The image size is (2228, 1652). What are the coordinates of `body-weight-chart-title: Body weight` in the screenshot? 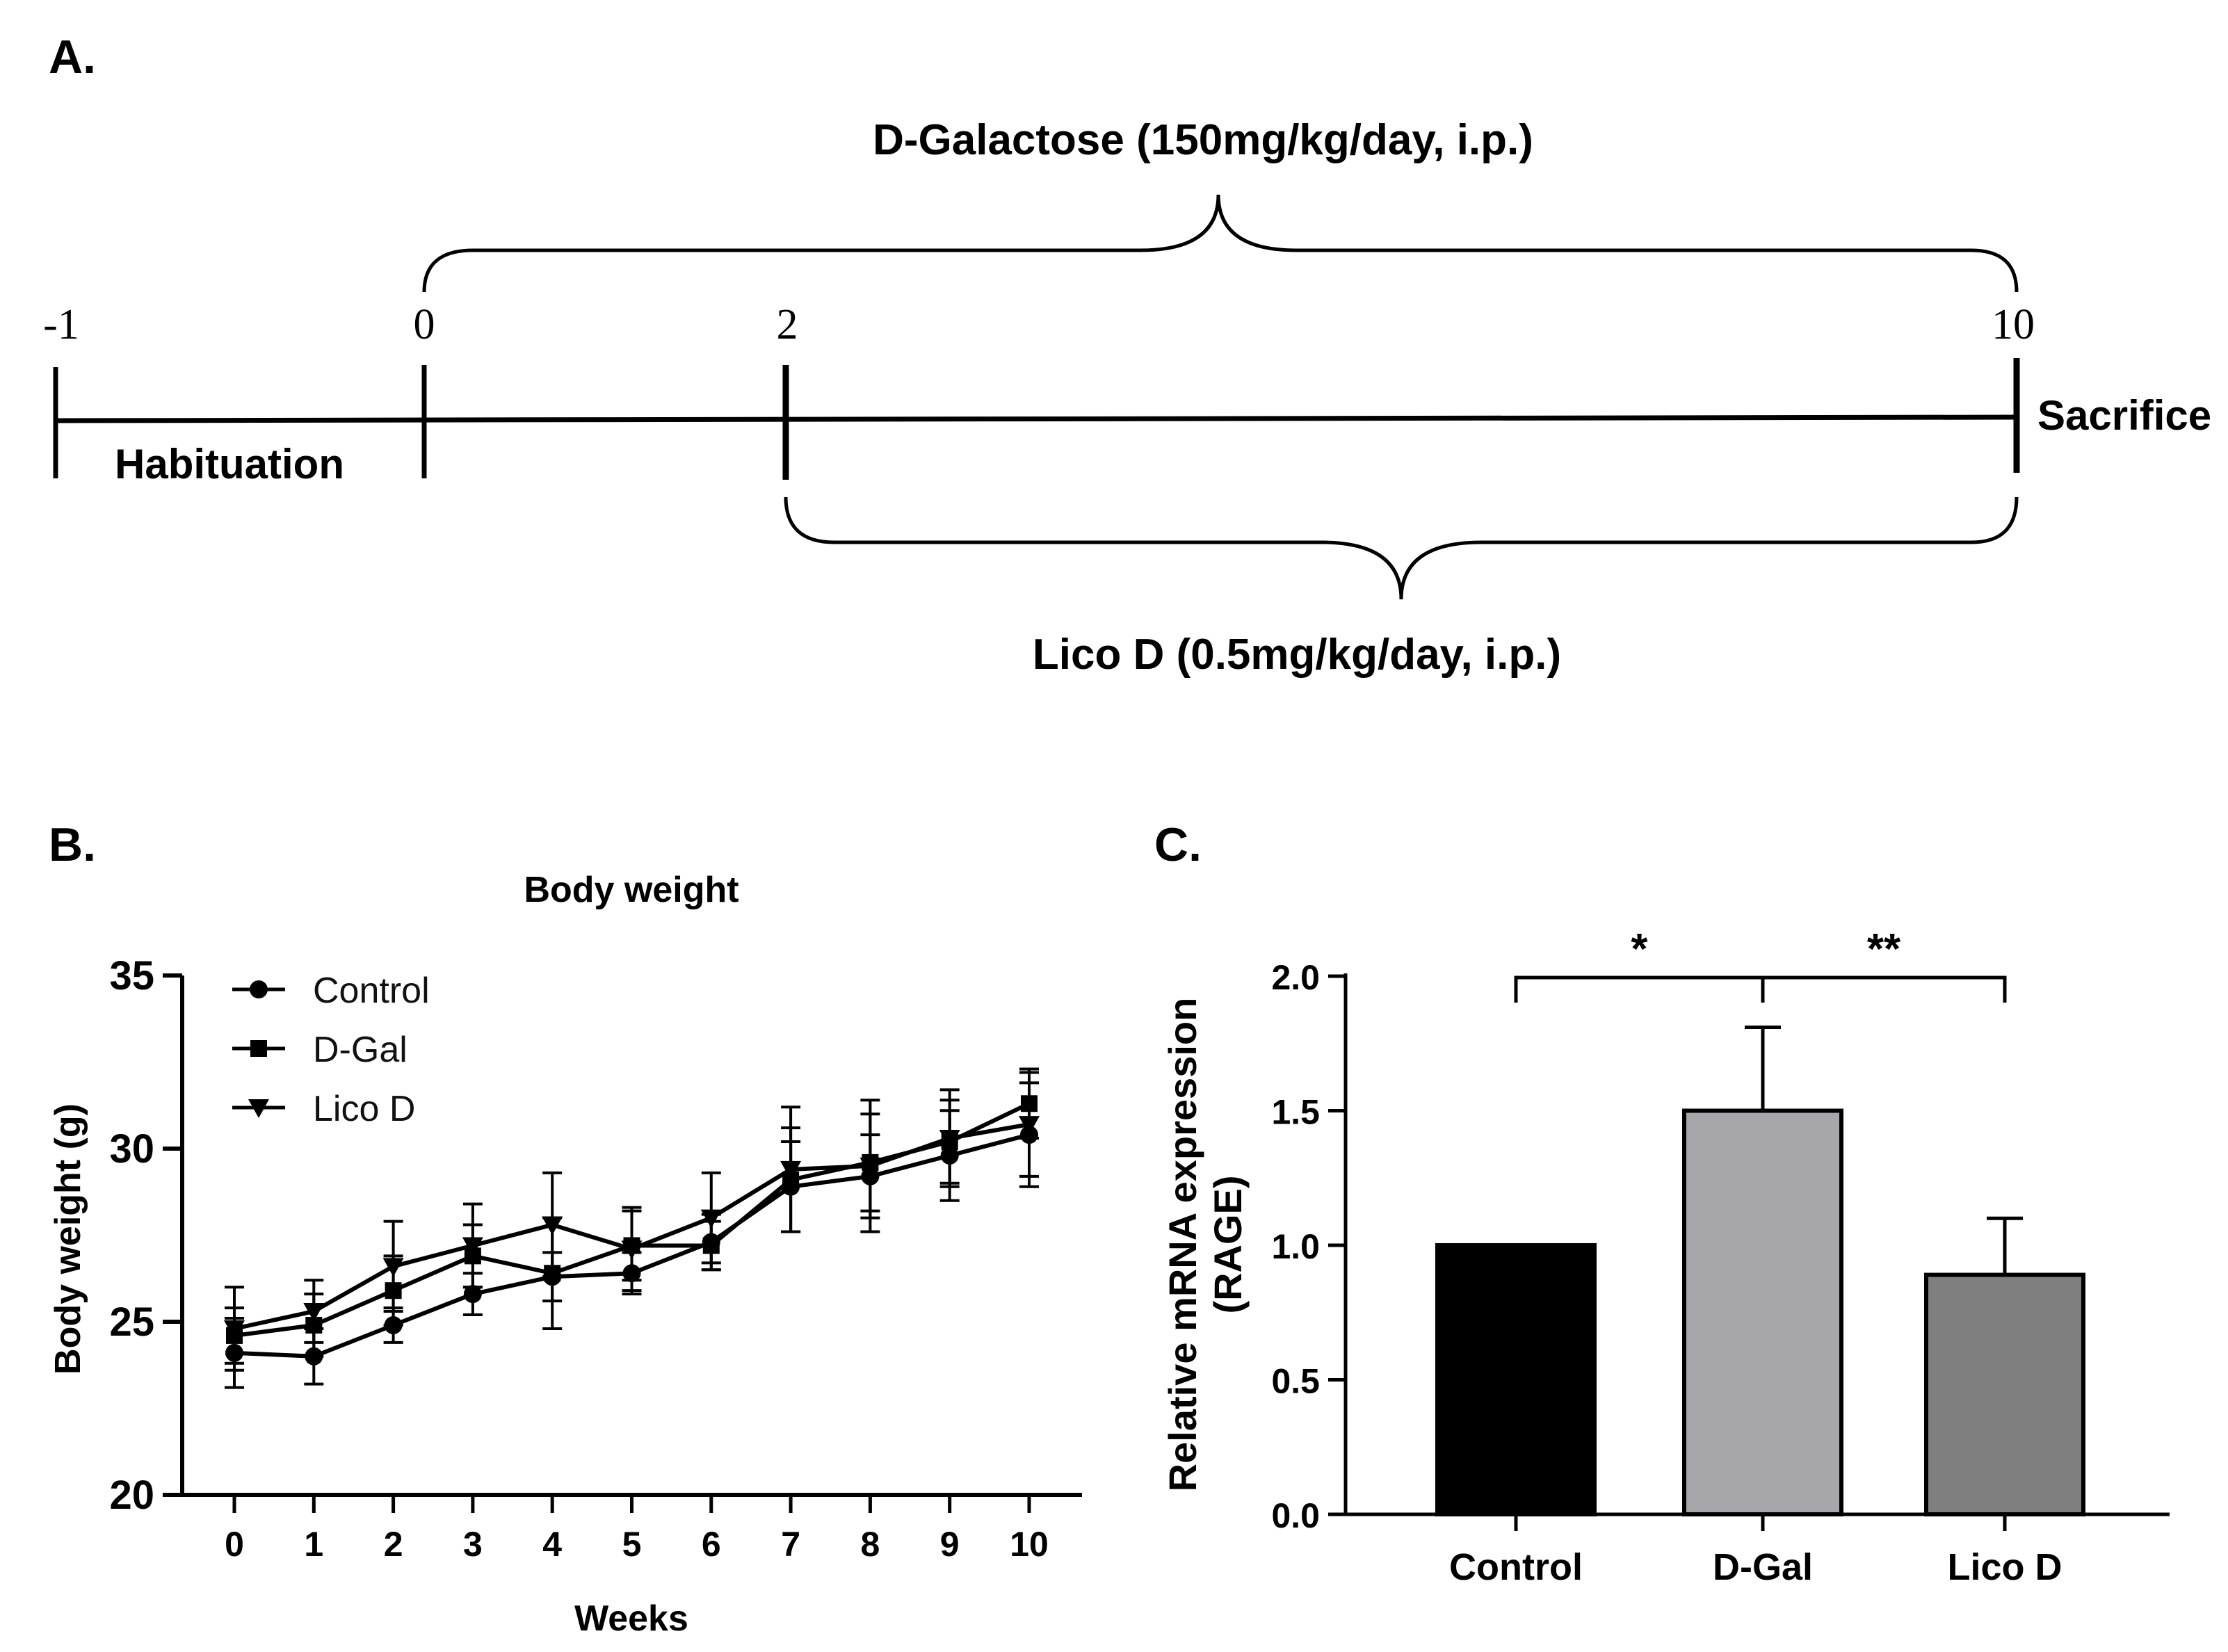 It's located at (631, 890).